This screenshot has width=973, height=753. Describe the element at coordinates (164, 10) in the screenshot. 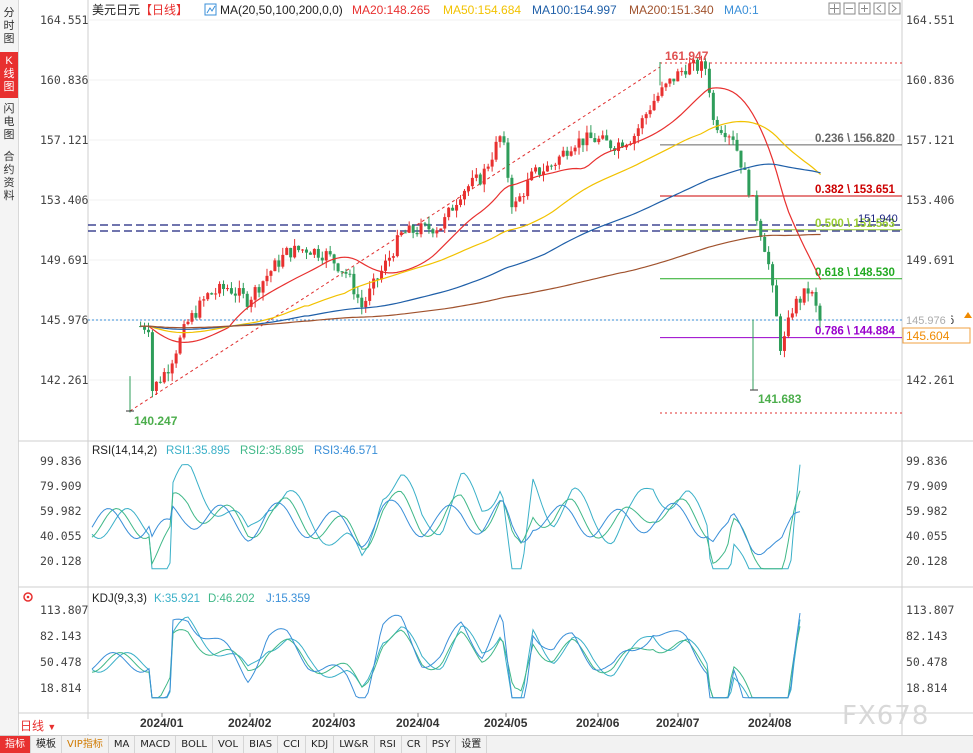

I see `period-label-header: 【日线】` at that location.